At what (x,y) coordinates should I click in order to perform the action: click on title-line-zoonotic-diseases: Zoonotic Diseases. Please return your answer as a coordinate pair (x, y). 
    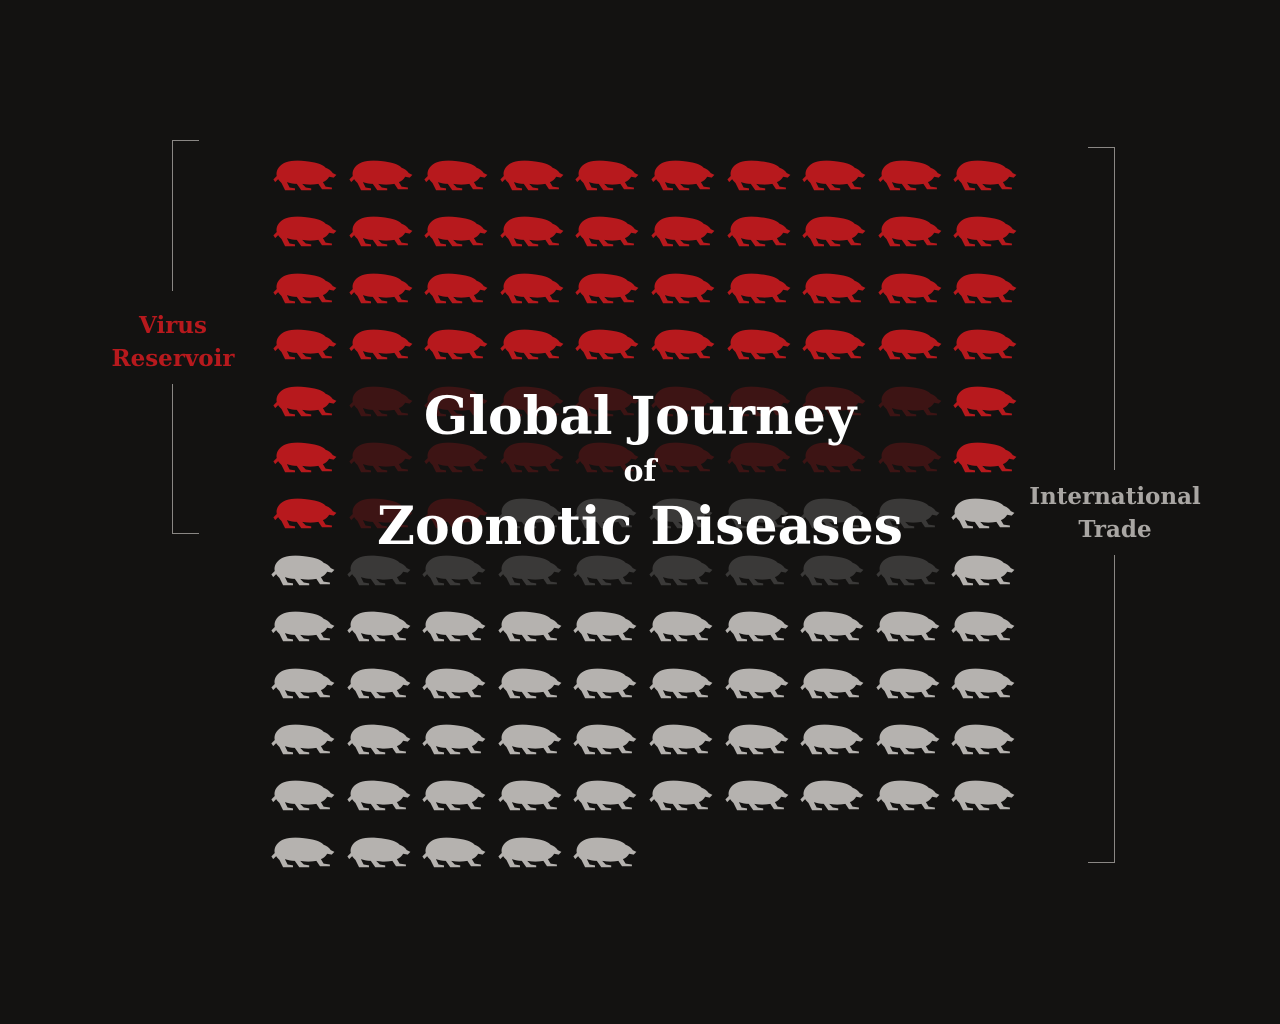
    Looking at the image, I should click on (640, 526).